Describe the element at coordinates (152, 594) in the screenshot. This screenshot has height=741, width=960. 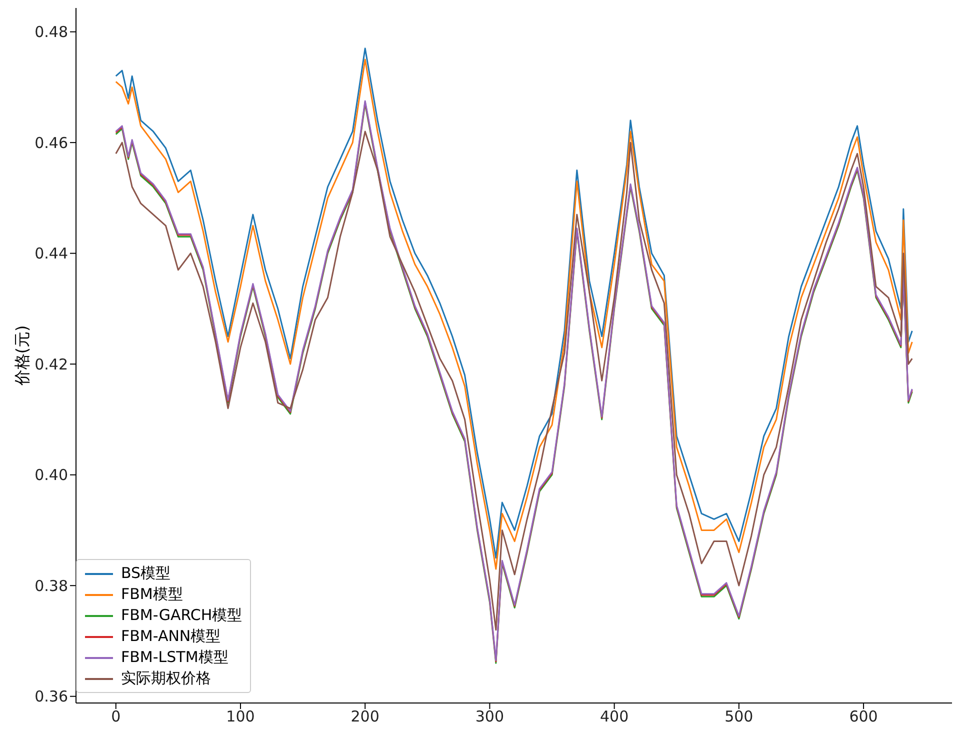
I see `legend-label: FBM模型` at that location.